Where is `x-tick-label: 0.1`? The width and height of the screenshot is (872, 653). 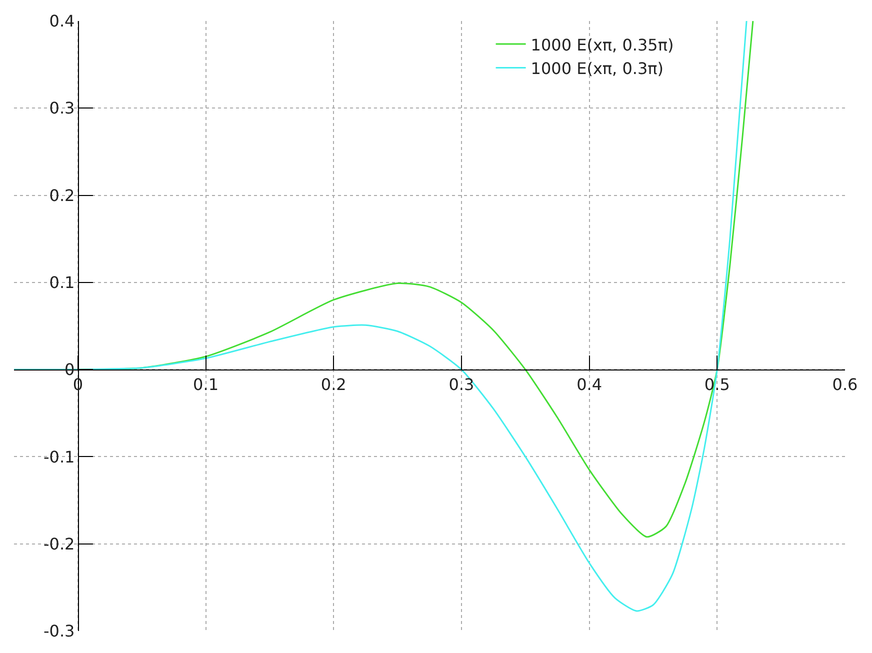
x-tick-label: 0.1 is located at coordinates (205, 384).